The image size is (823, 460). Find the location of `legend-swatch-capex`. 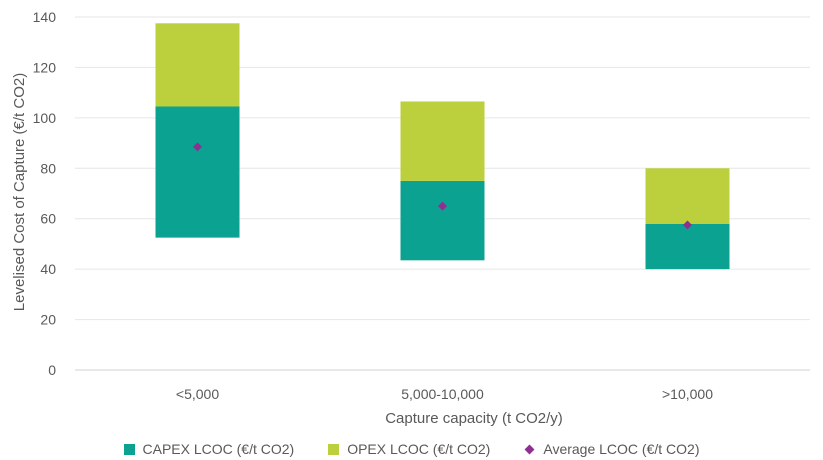

legend-swatch-capex is located at coordinates (129, 449).